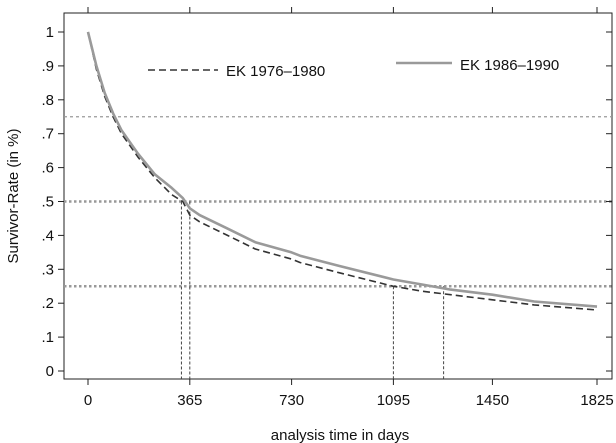 The image size is (616, 443). What do you see at coordinates (13, 195) in the screenshot?
I see `y-axis-title: Survivor-Rate (in %)` at bounding box center [13, 195].